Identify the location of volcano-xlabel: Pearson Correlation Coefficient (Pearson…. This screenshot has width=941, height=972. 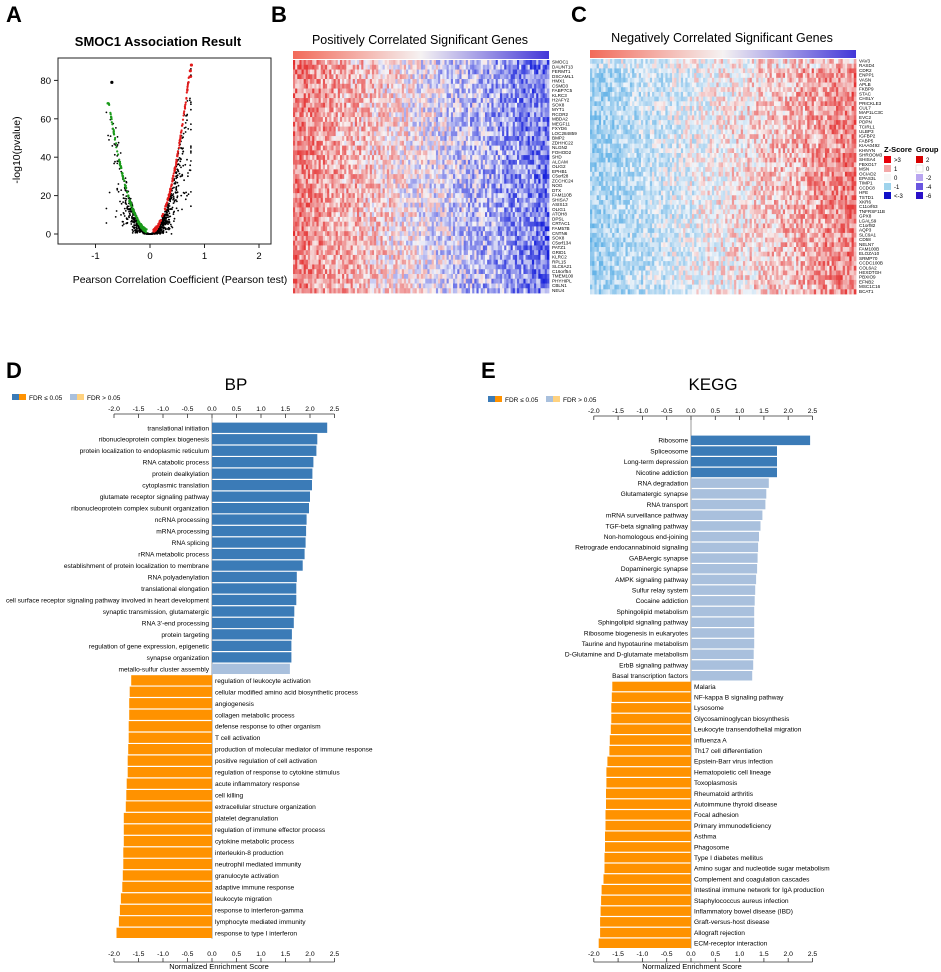
(180, 280).